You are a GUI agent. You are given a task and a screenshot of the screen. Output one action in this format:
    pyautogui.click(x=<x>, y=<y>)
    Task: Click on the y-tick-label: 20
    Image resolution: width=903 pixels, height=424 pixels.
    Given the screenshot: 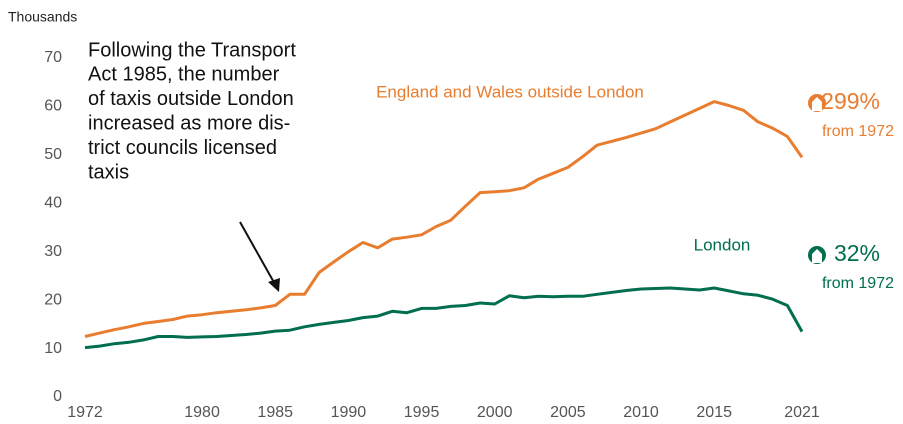 What is the action you would take?
    pyautogui.click(x=53, y=299)
    